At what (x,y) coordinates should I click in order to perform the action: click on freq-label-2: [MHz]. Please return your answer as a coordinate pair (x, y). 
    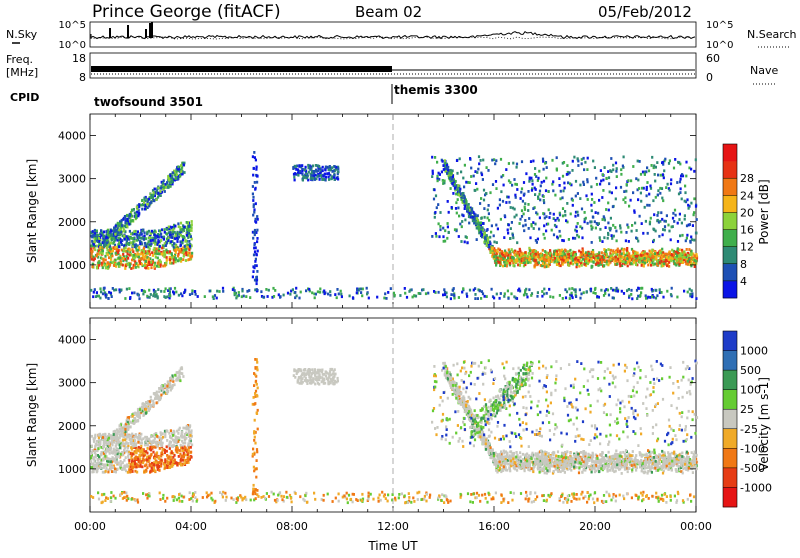
    Looking at the image, I should click on (22, 72).